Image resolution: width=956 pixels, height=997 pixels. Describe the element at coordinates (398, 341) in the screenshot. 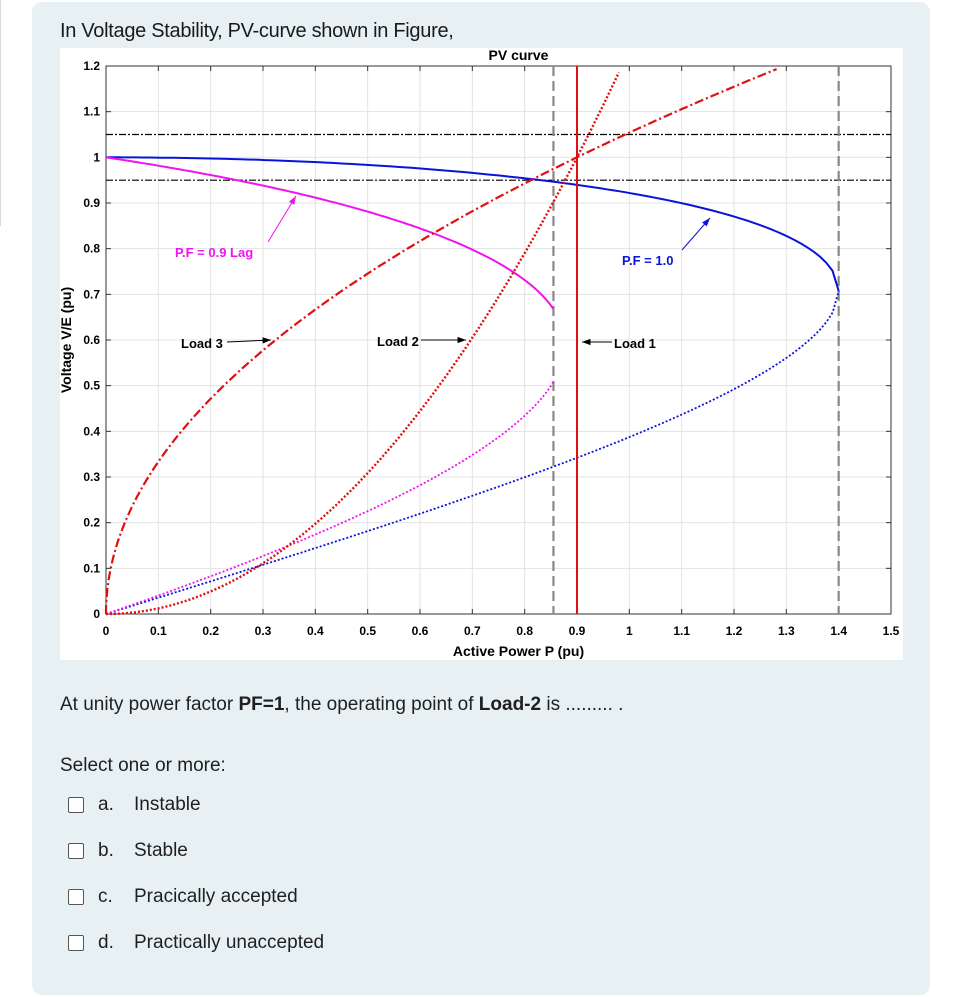

I see `load-2-annotation: Load 2` at that location.